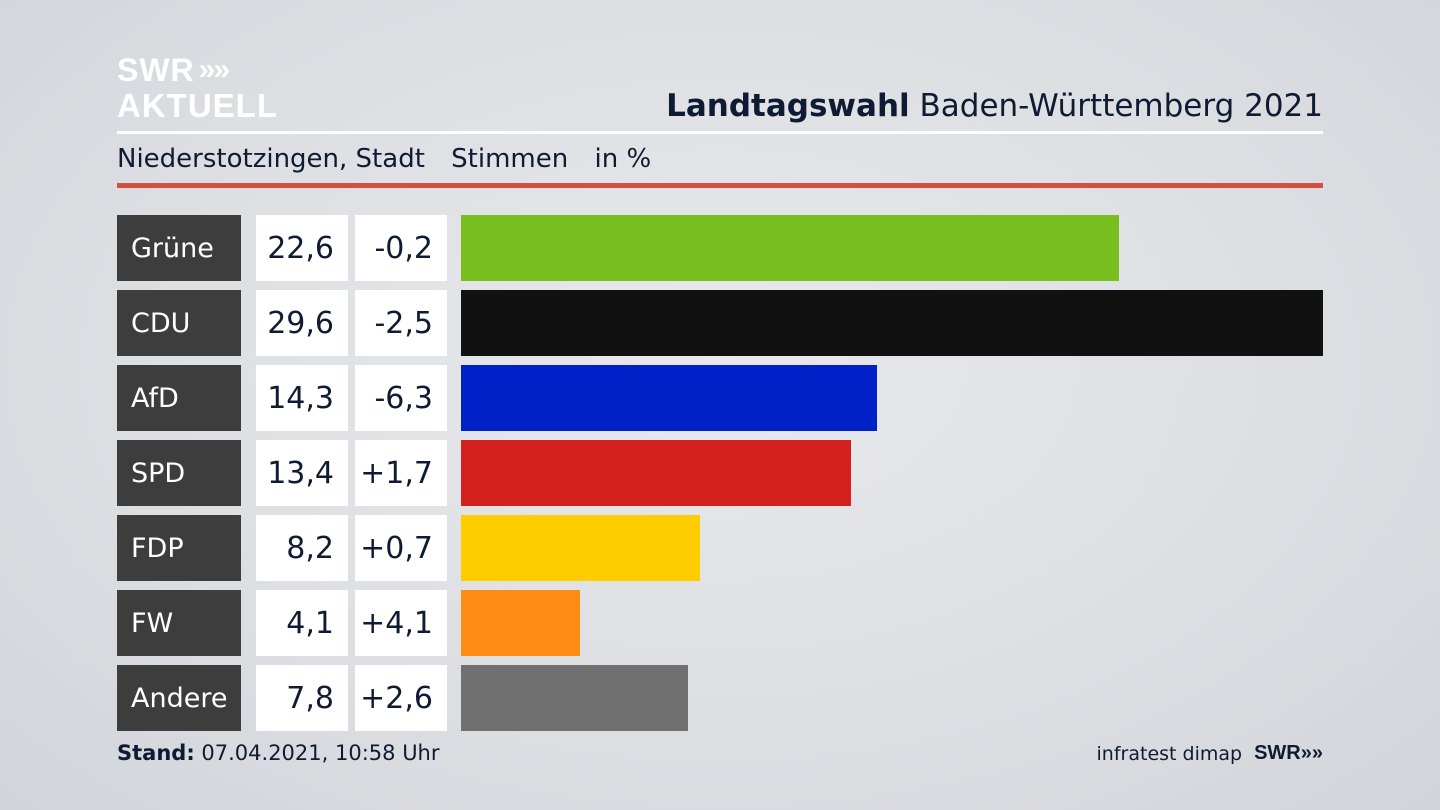 This screenshot has height=810, width=1440. What do you see at coordinates (302, 323) in the screenshot?
I see `vote-share-value: 29,6` at bounding box center [302, 323].